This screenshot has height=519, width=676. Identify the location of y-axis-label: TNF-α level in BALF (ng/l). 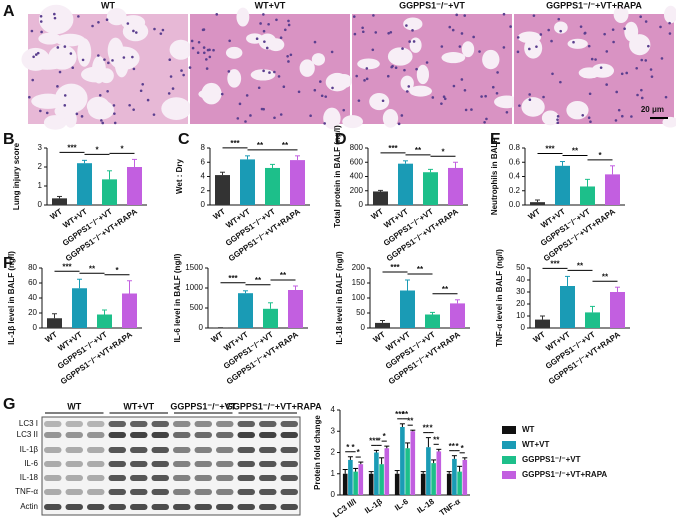
(499, 298).